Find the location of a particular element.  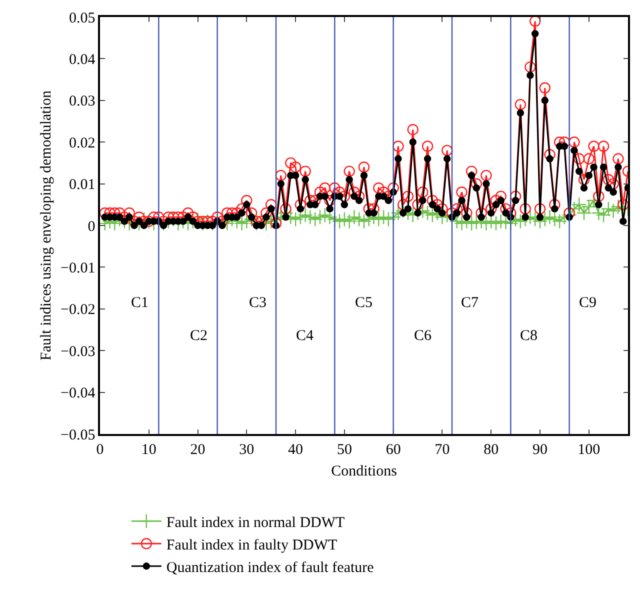

y-tick-label: 0.02 is located at coordinates (82, 143).